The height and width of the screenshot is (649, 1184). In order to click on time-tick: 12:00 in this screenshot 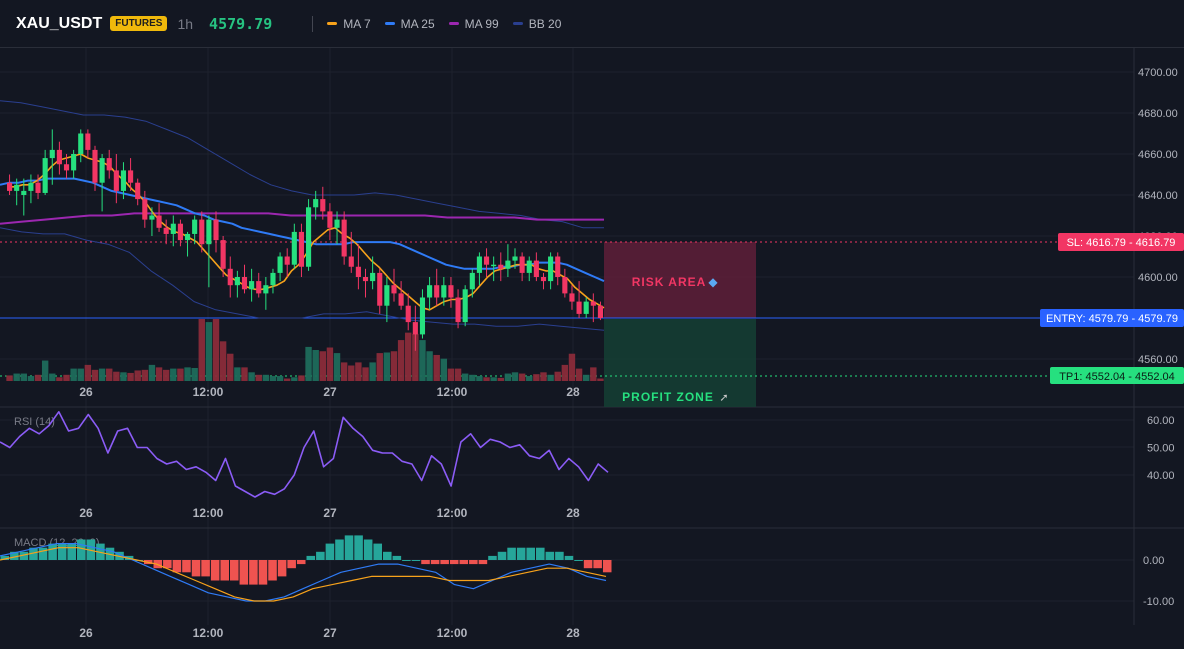, I will do `click(208, 392)`.